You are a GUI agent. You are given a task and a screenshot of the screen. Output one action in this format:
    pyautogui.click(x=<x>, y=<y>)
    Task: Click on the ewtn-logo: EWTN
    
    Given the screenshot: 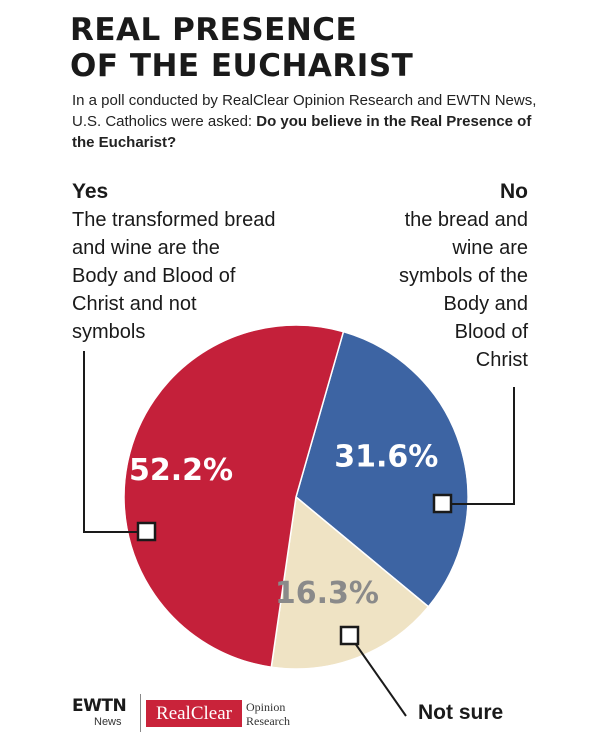 What is the action you would take?
    pyautogui.click(x=99, y=706)
    